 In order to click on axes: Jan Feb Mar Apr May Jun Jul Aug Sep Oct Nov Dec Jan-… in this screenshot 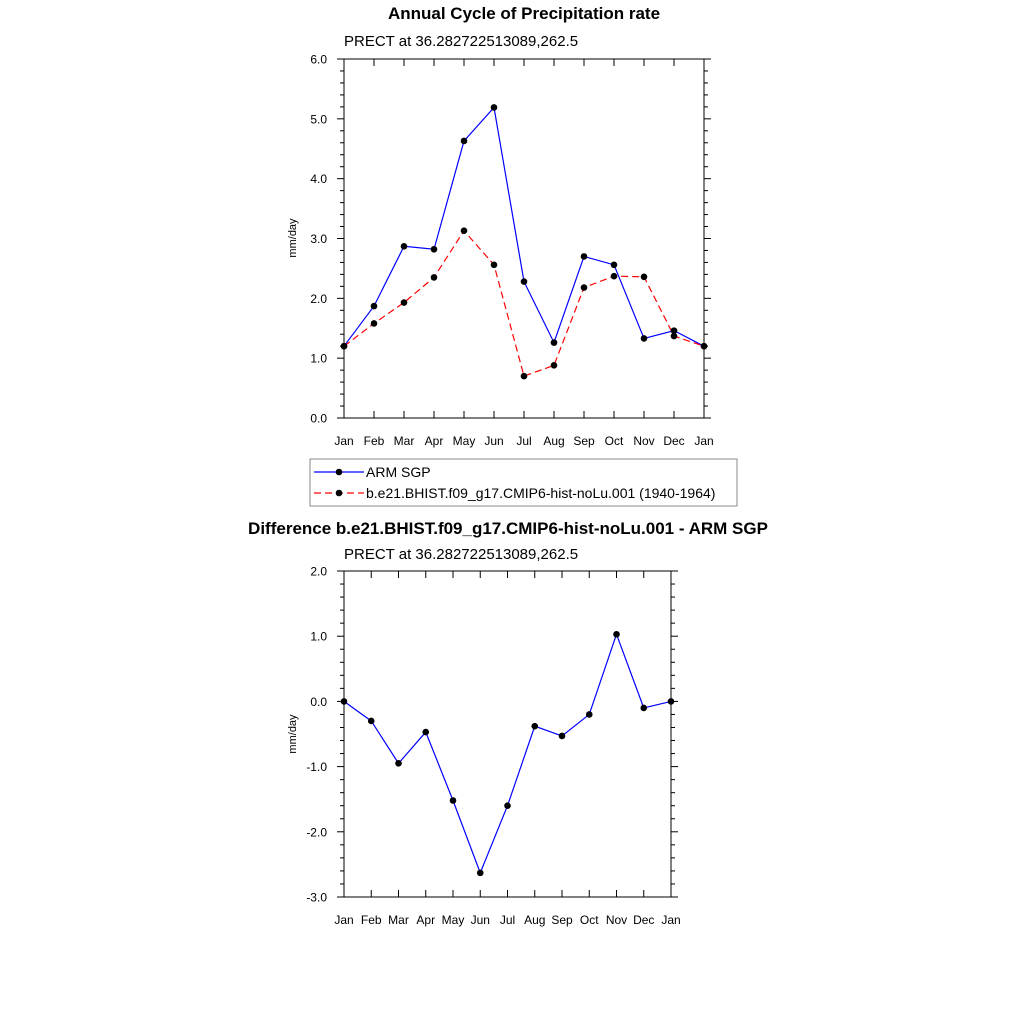, I will do `click(493, 746)`.